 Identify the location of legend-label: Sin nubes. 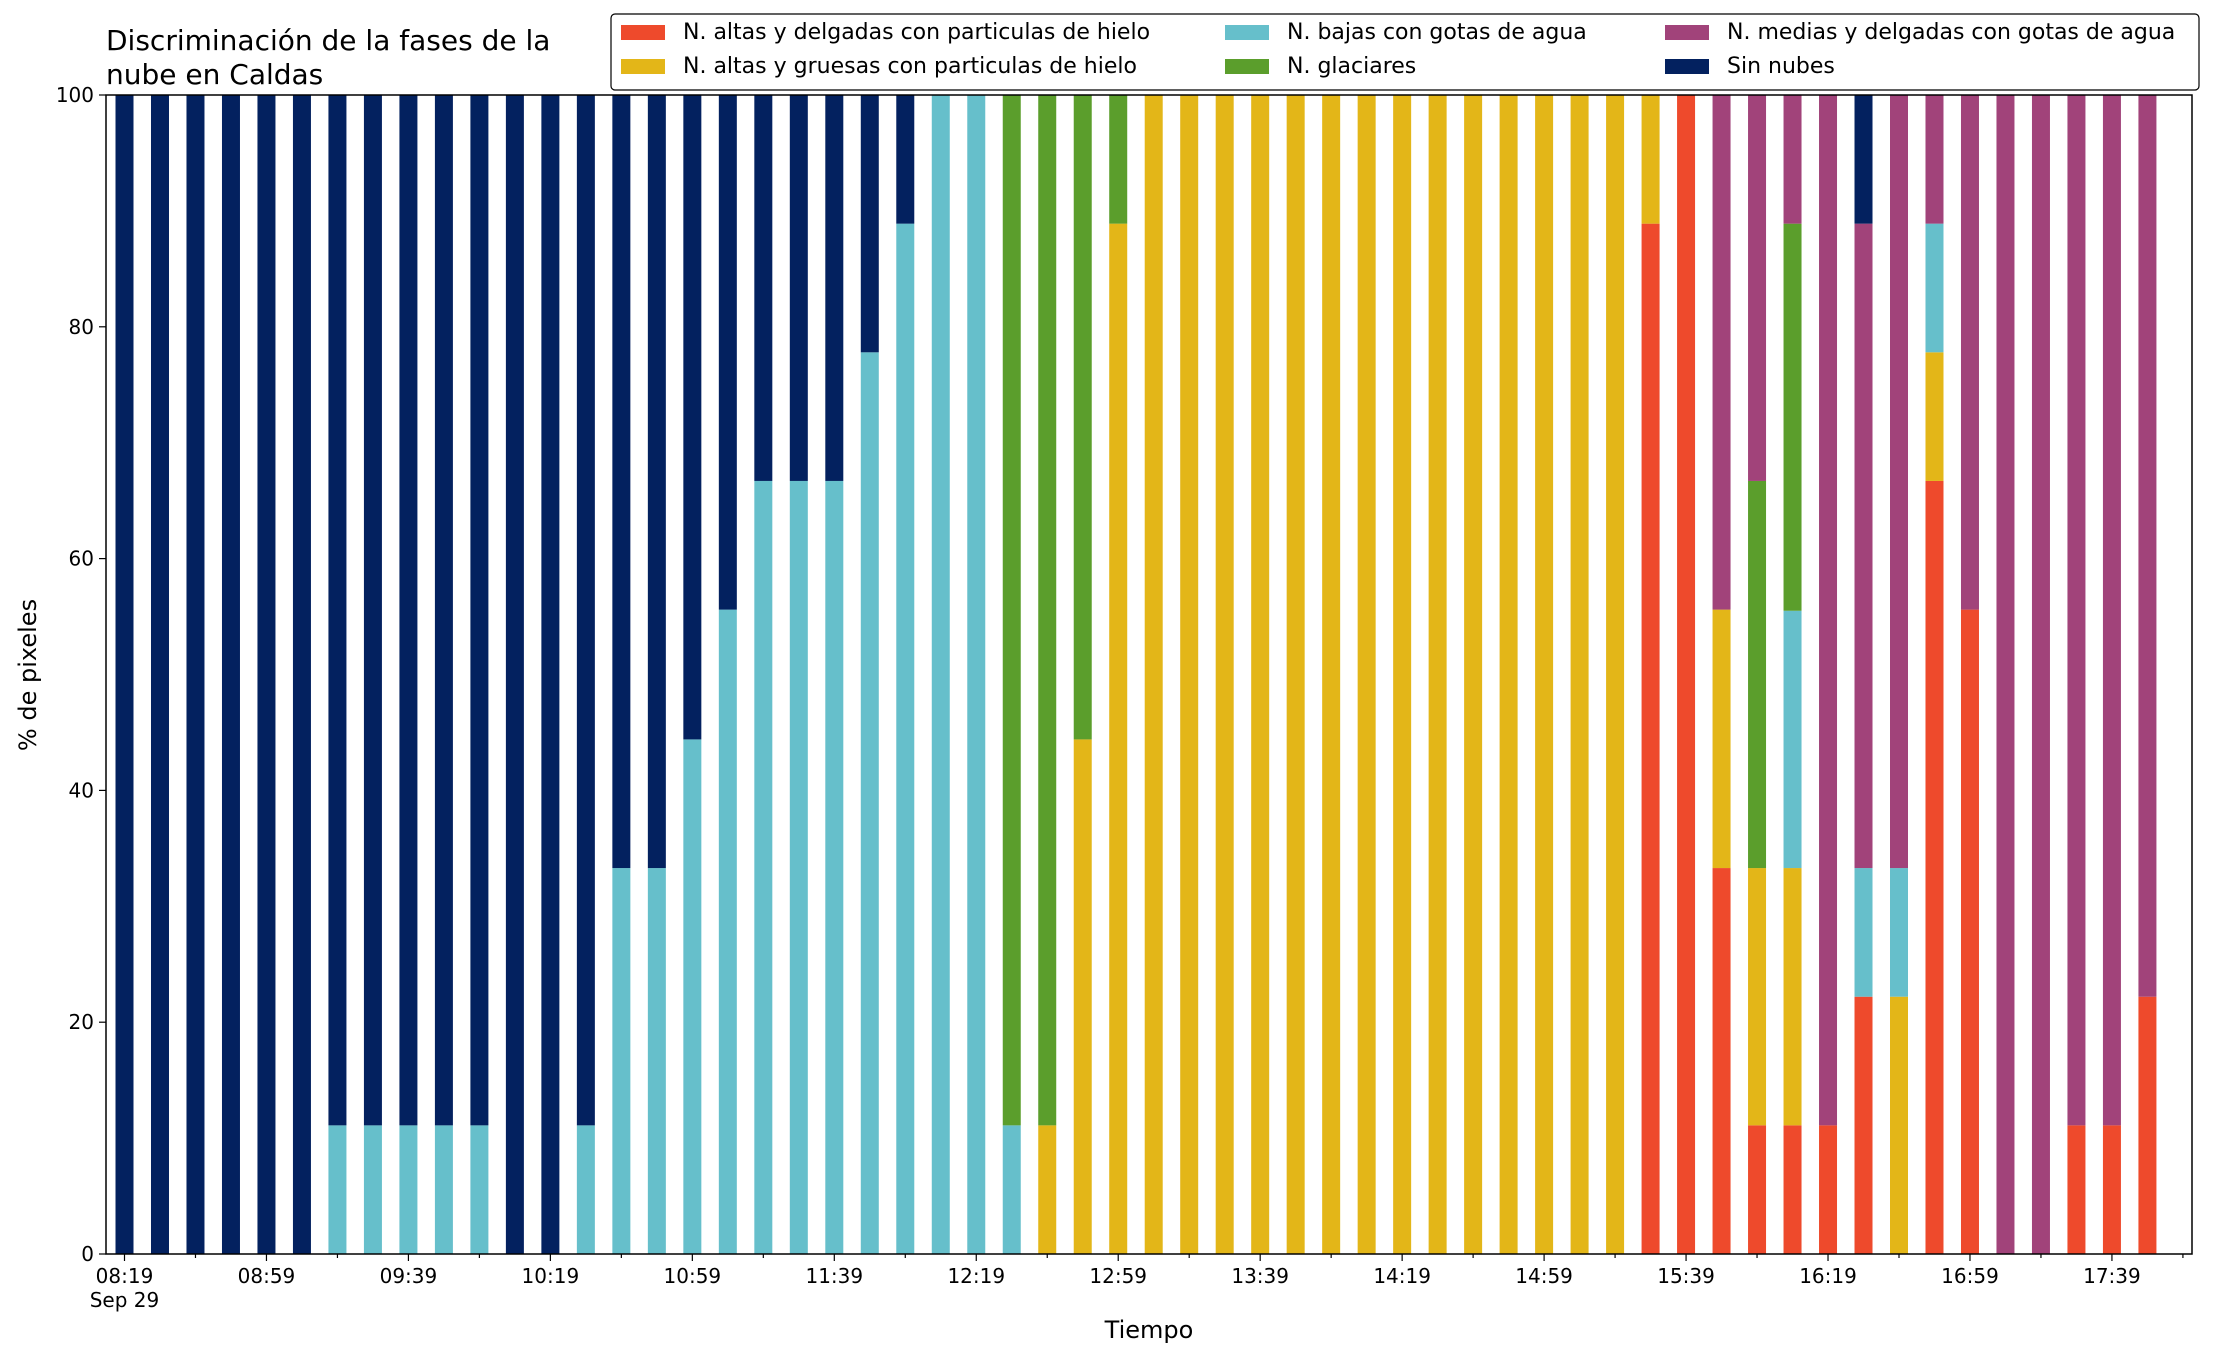
(1781, 66).